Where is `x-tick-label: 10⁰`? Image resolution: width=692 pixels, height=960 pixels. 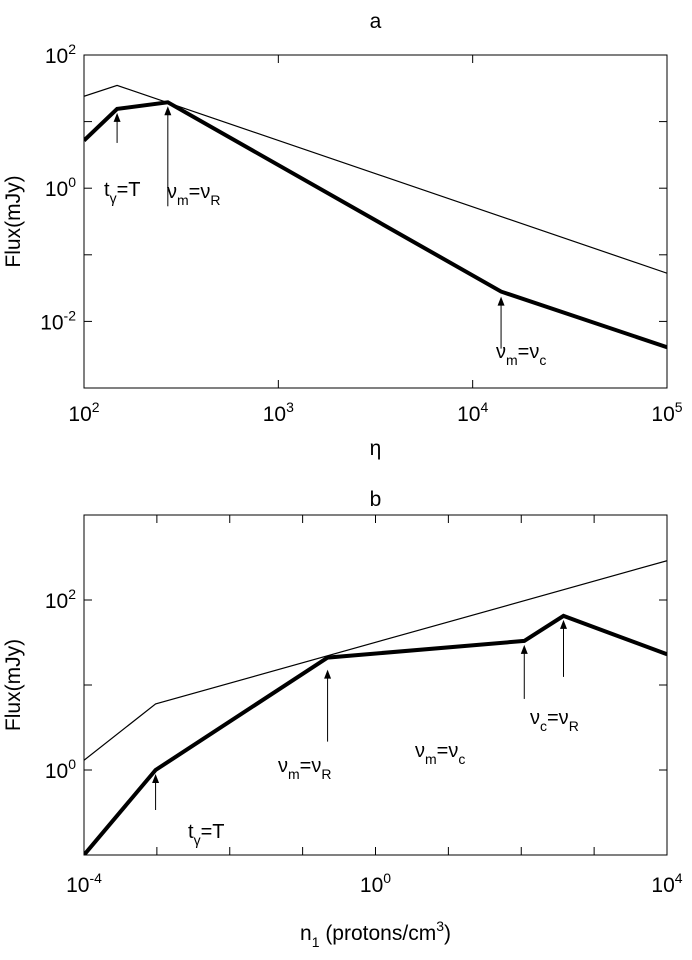 x-tick-label: 10⁰ is located at coordinates (375, 883).